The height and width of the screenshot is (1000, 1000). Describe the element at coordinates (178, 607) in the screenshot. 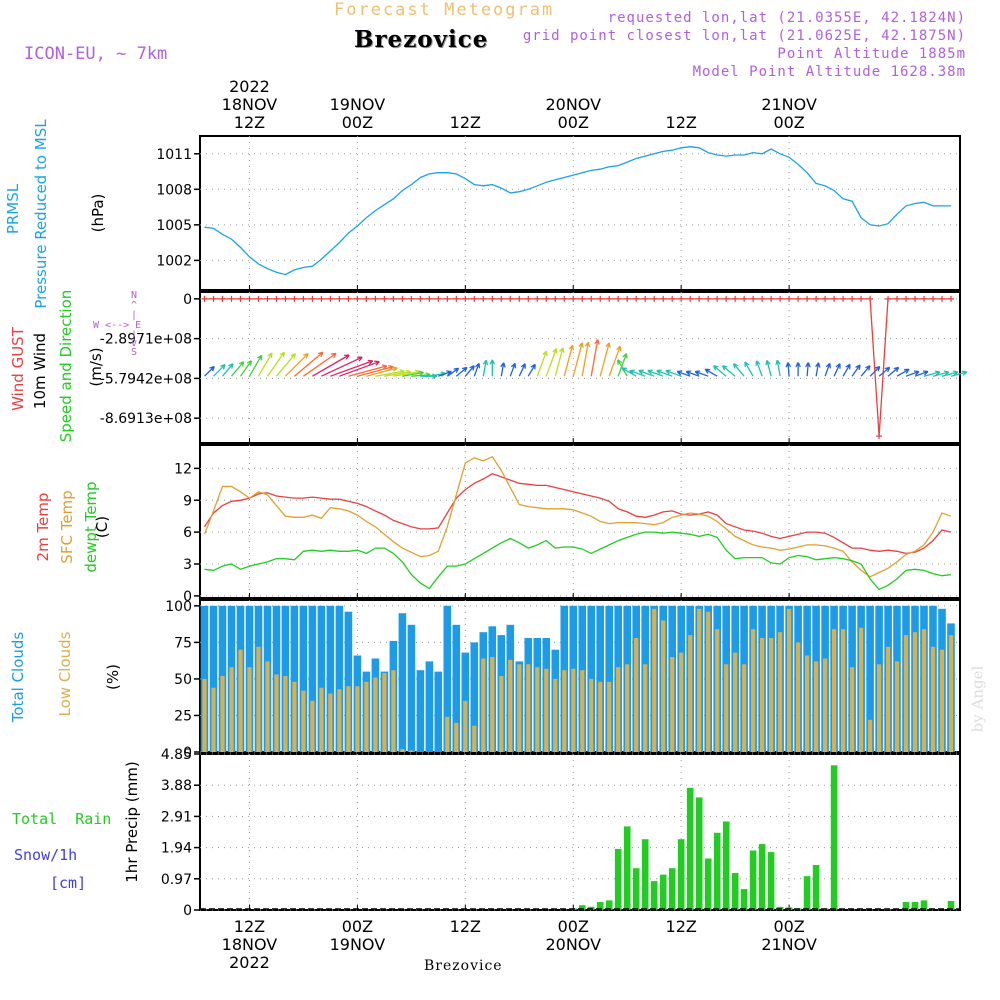

I see `y-tick-label: 100` at that location.